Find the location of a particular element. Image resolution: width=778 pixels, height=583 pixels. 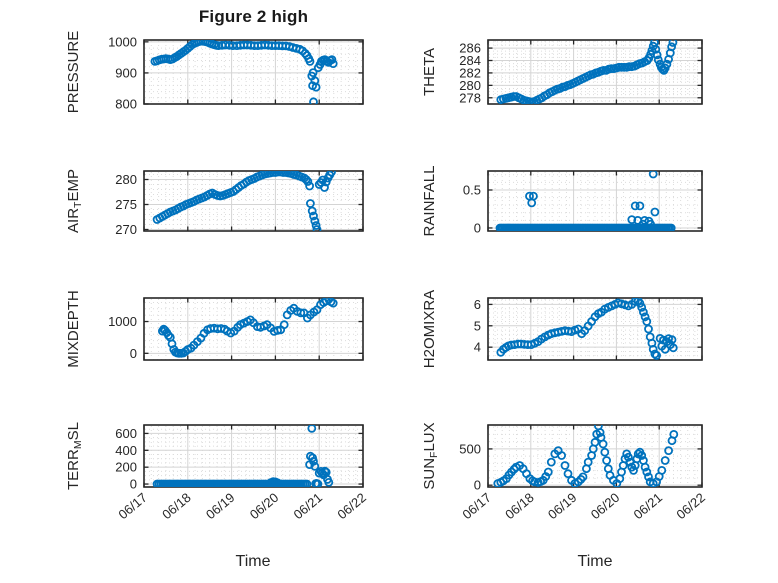

subplot-mixdepth: 0 1000 MIXDEPTH is located at coordinates (214, 329).